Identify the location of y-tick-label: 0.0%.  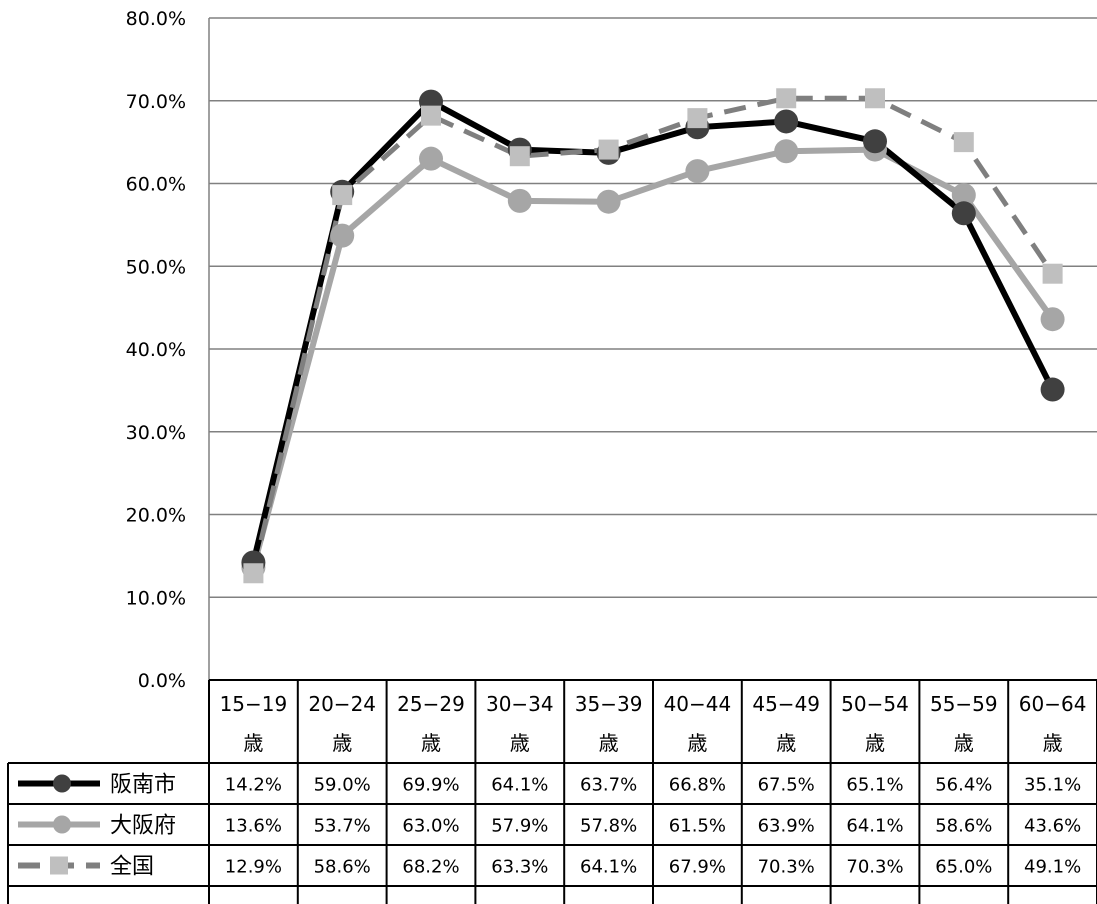
(162, 681).